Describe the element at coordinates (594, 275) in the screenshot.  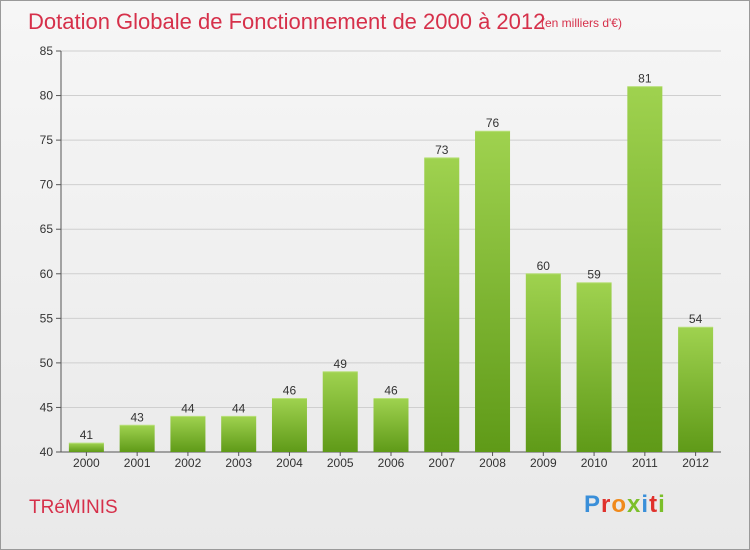
I see `bar-value-label: 59` at that location.